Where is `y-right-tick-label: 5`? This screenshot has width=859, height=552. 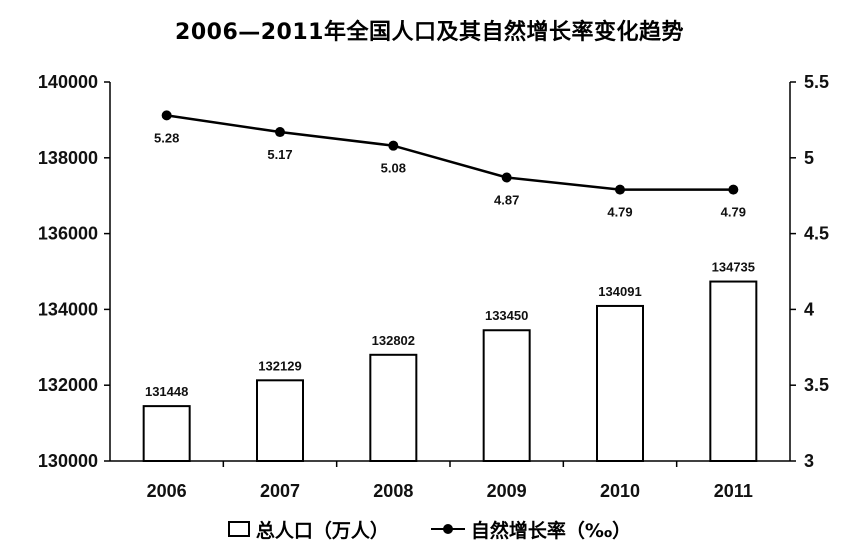
y-right-tick-label: 5 is located at coordinates (809, 158).